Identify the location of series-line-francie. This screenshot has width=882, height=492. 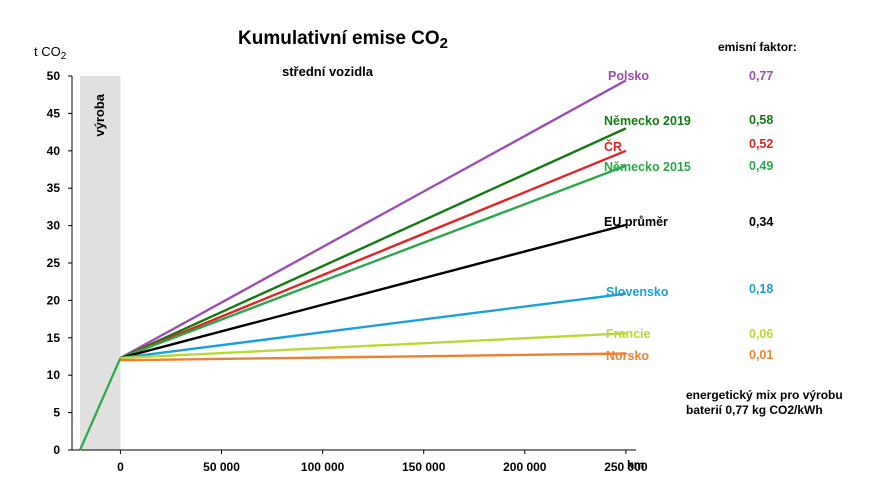
(373, 346).